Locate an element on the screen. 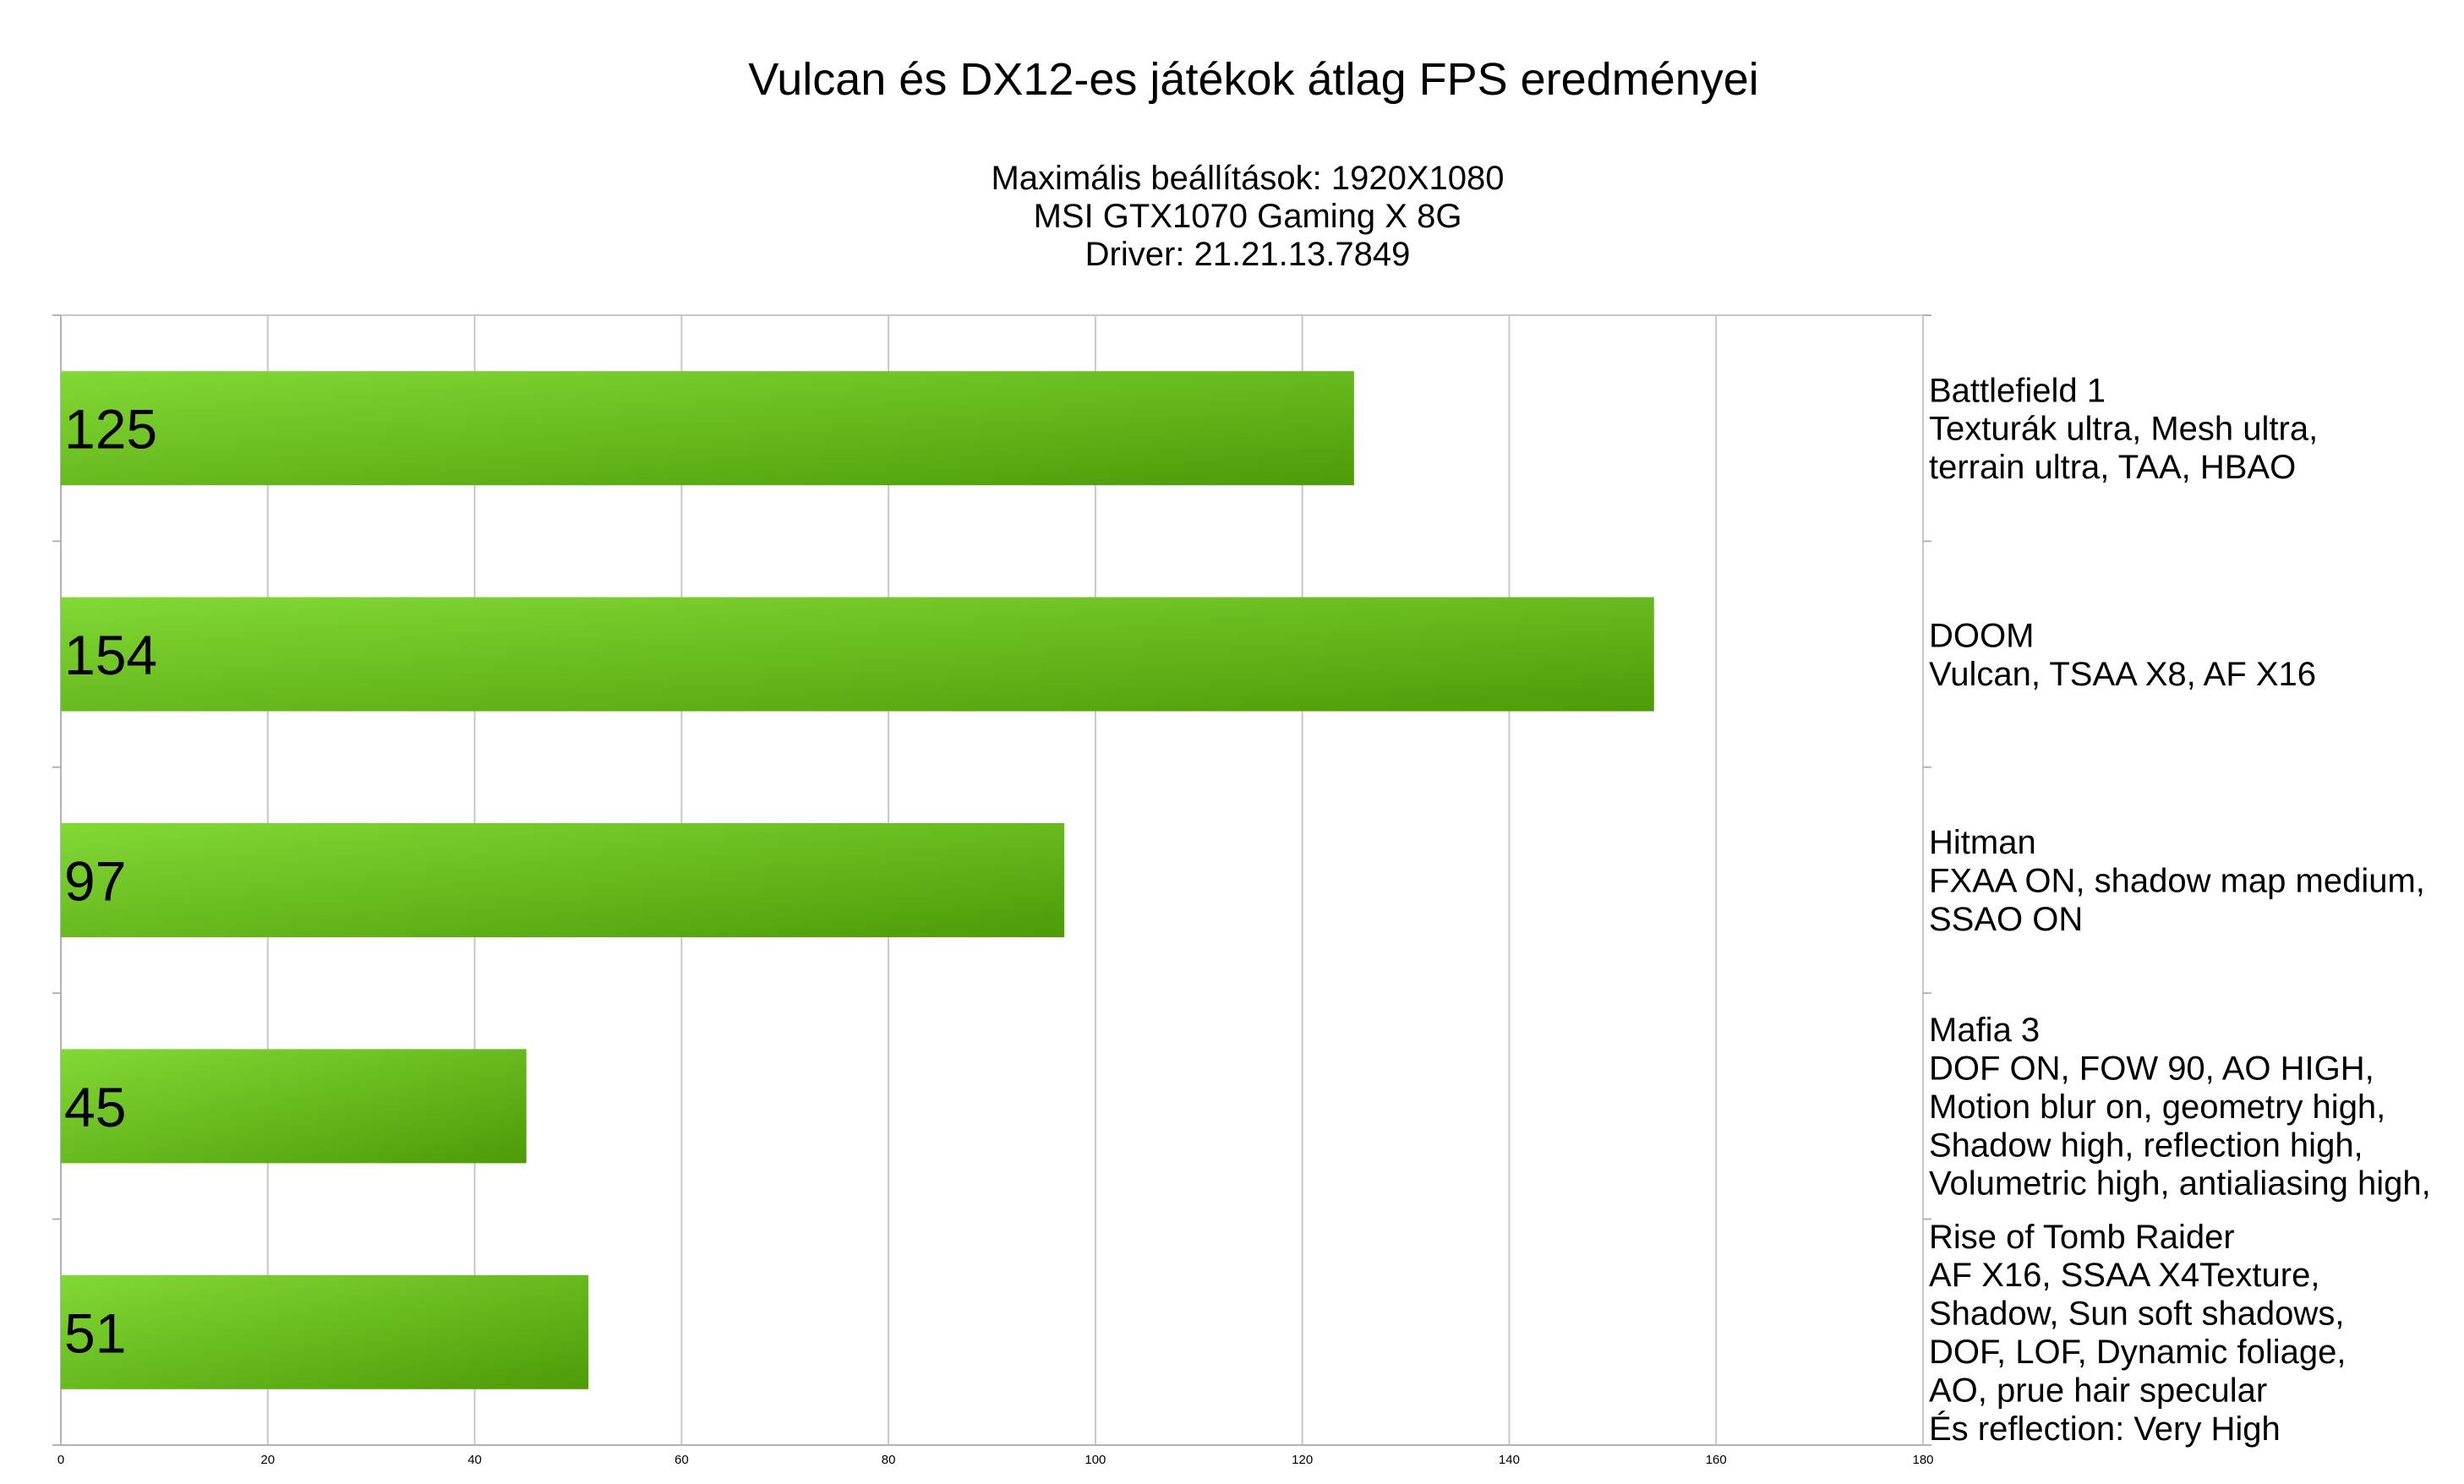 The width and height of the screenshot is (2464, 1484). data-label: 45 is located at coordinates (95, 1107).